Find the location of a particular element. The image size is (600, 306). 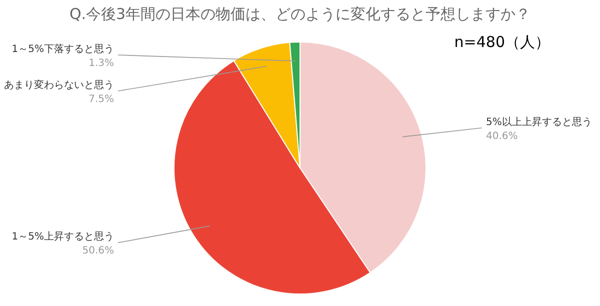

data-label: 40.6% is located at coordinates (502, 136).